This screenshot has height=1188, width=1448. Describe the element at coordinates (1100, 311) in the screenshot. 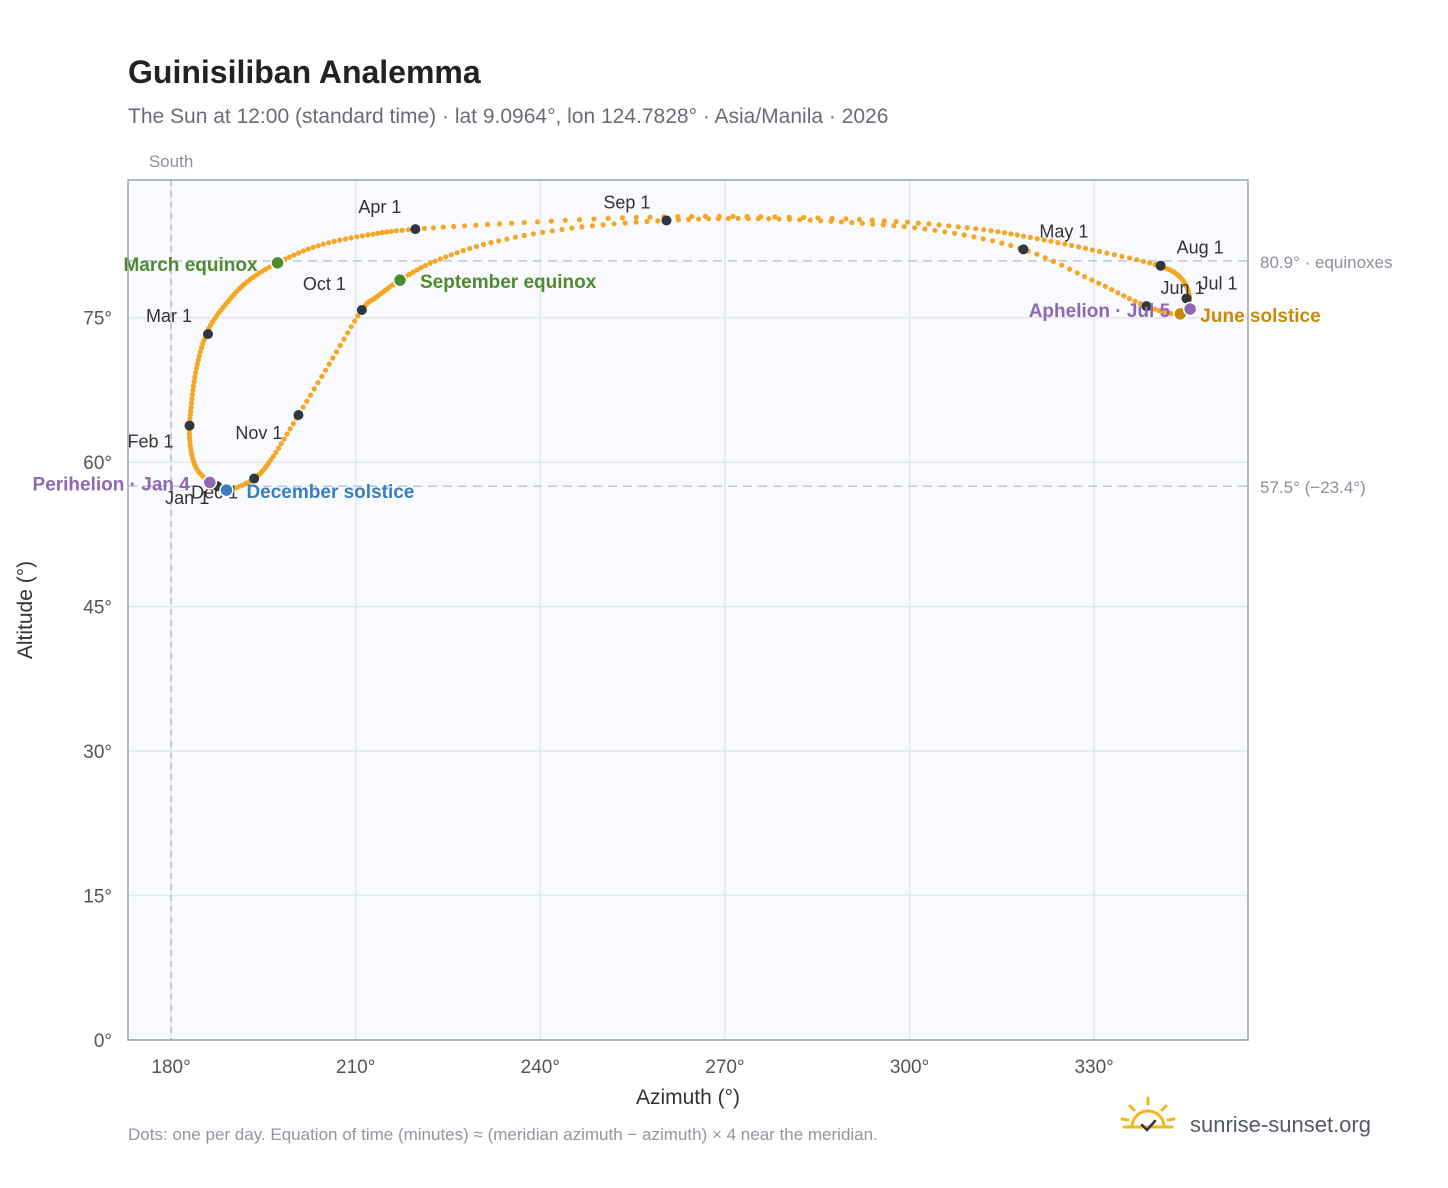

I see `event-label: Aphelion · Jul 5` at that location.